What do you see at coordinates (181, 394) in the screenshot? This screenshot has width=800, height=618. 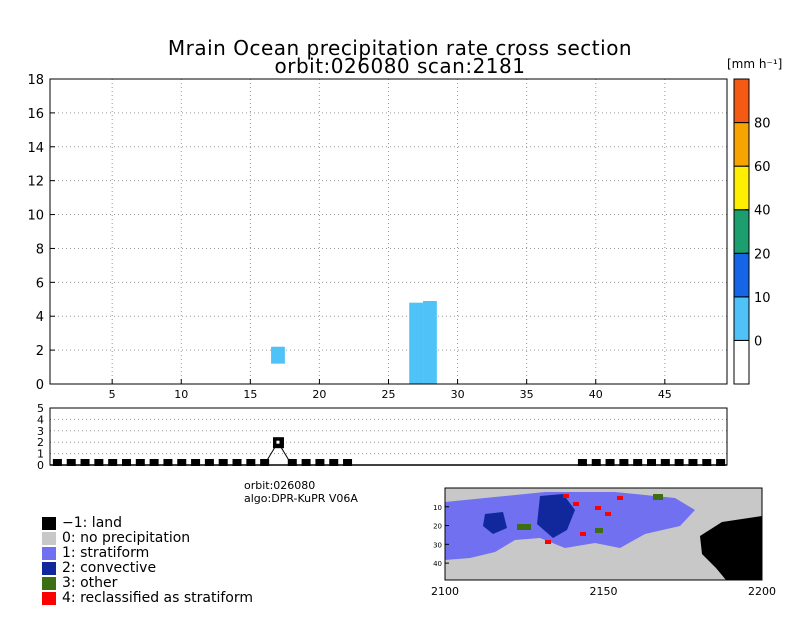 I see `x-tick-label: 10` at bounding box center [181, 394].